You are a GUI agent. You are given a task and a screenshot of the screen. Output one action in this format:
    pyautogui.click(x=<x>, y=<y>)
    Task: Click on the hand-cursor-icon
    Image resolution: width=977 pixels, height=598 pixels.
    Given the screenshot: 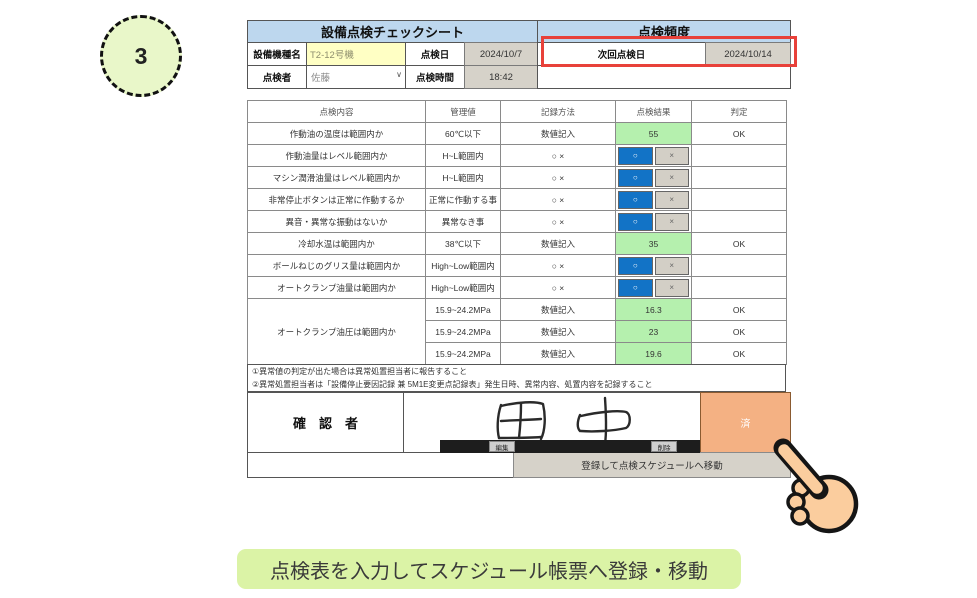 What is the action you would take?
    pyautogui.click(x=816, y=486)
    